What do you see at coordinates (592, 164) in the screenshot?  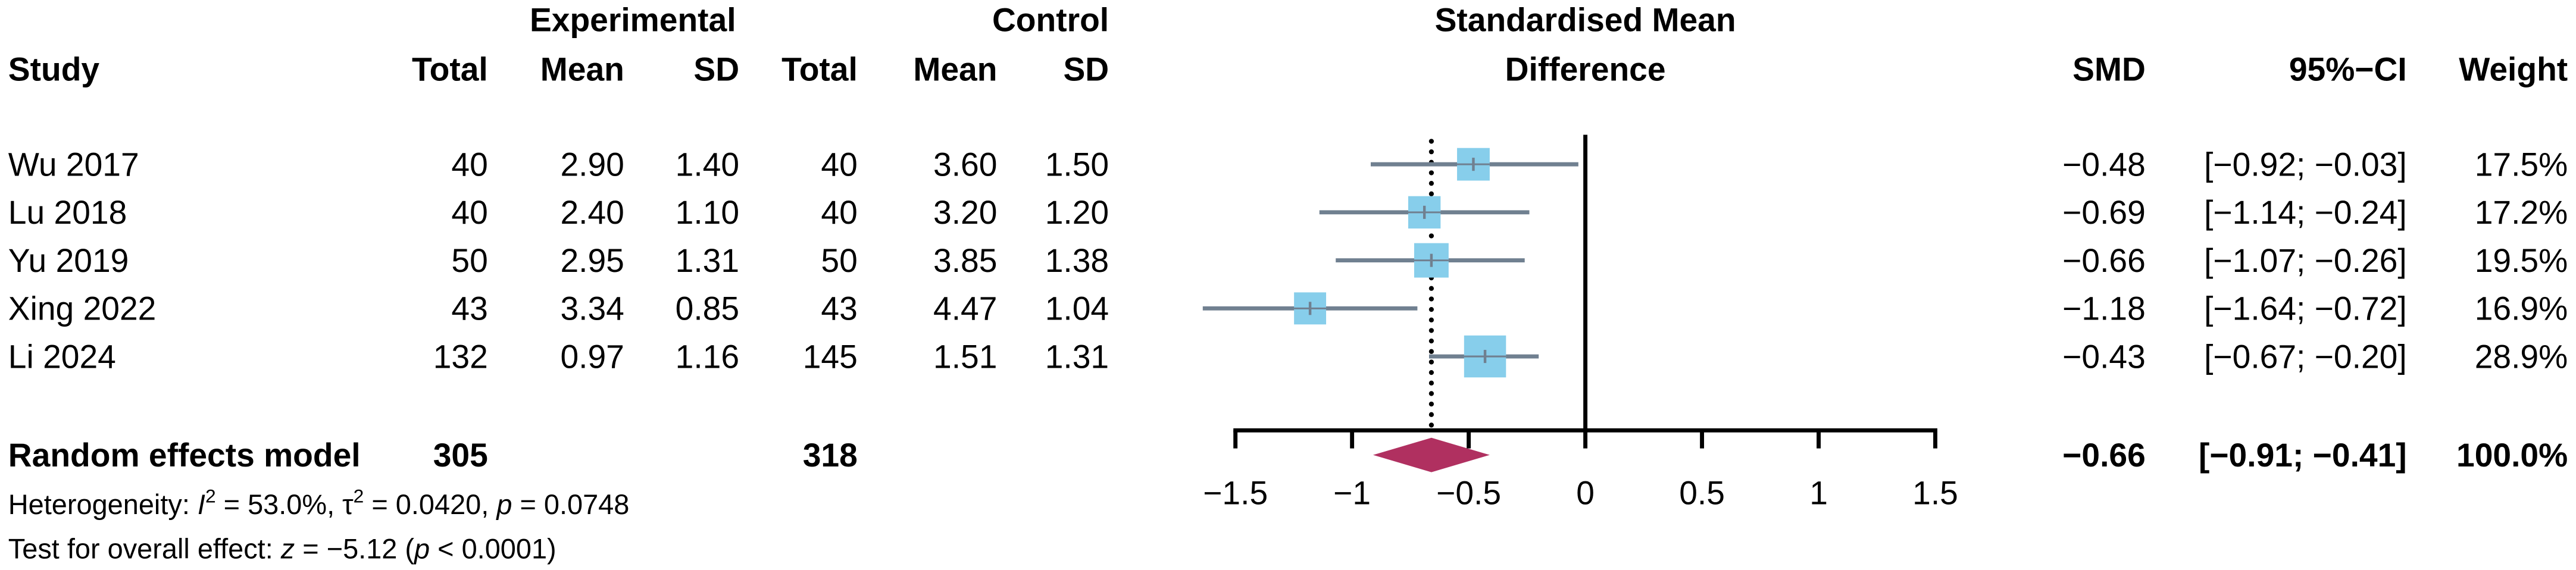 I see `experimental-mean: 2.90` at bounding box center [592, 164].